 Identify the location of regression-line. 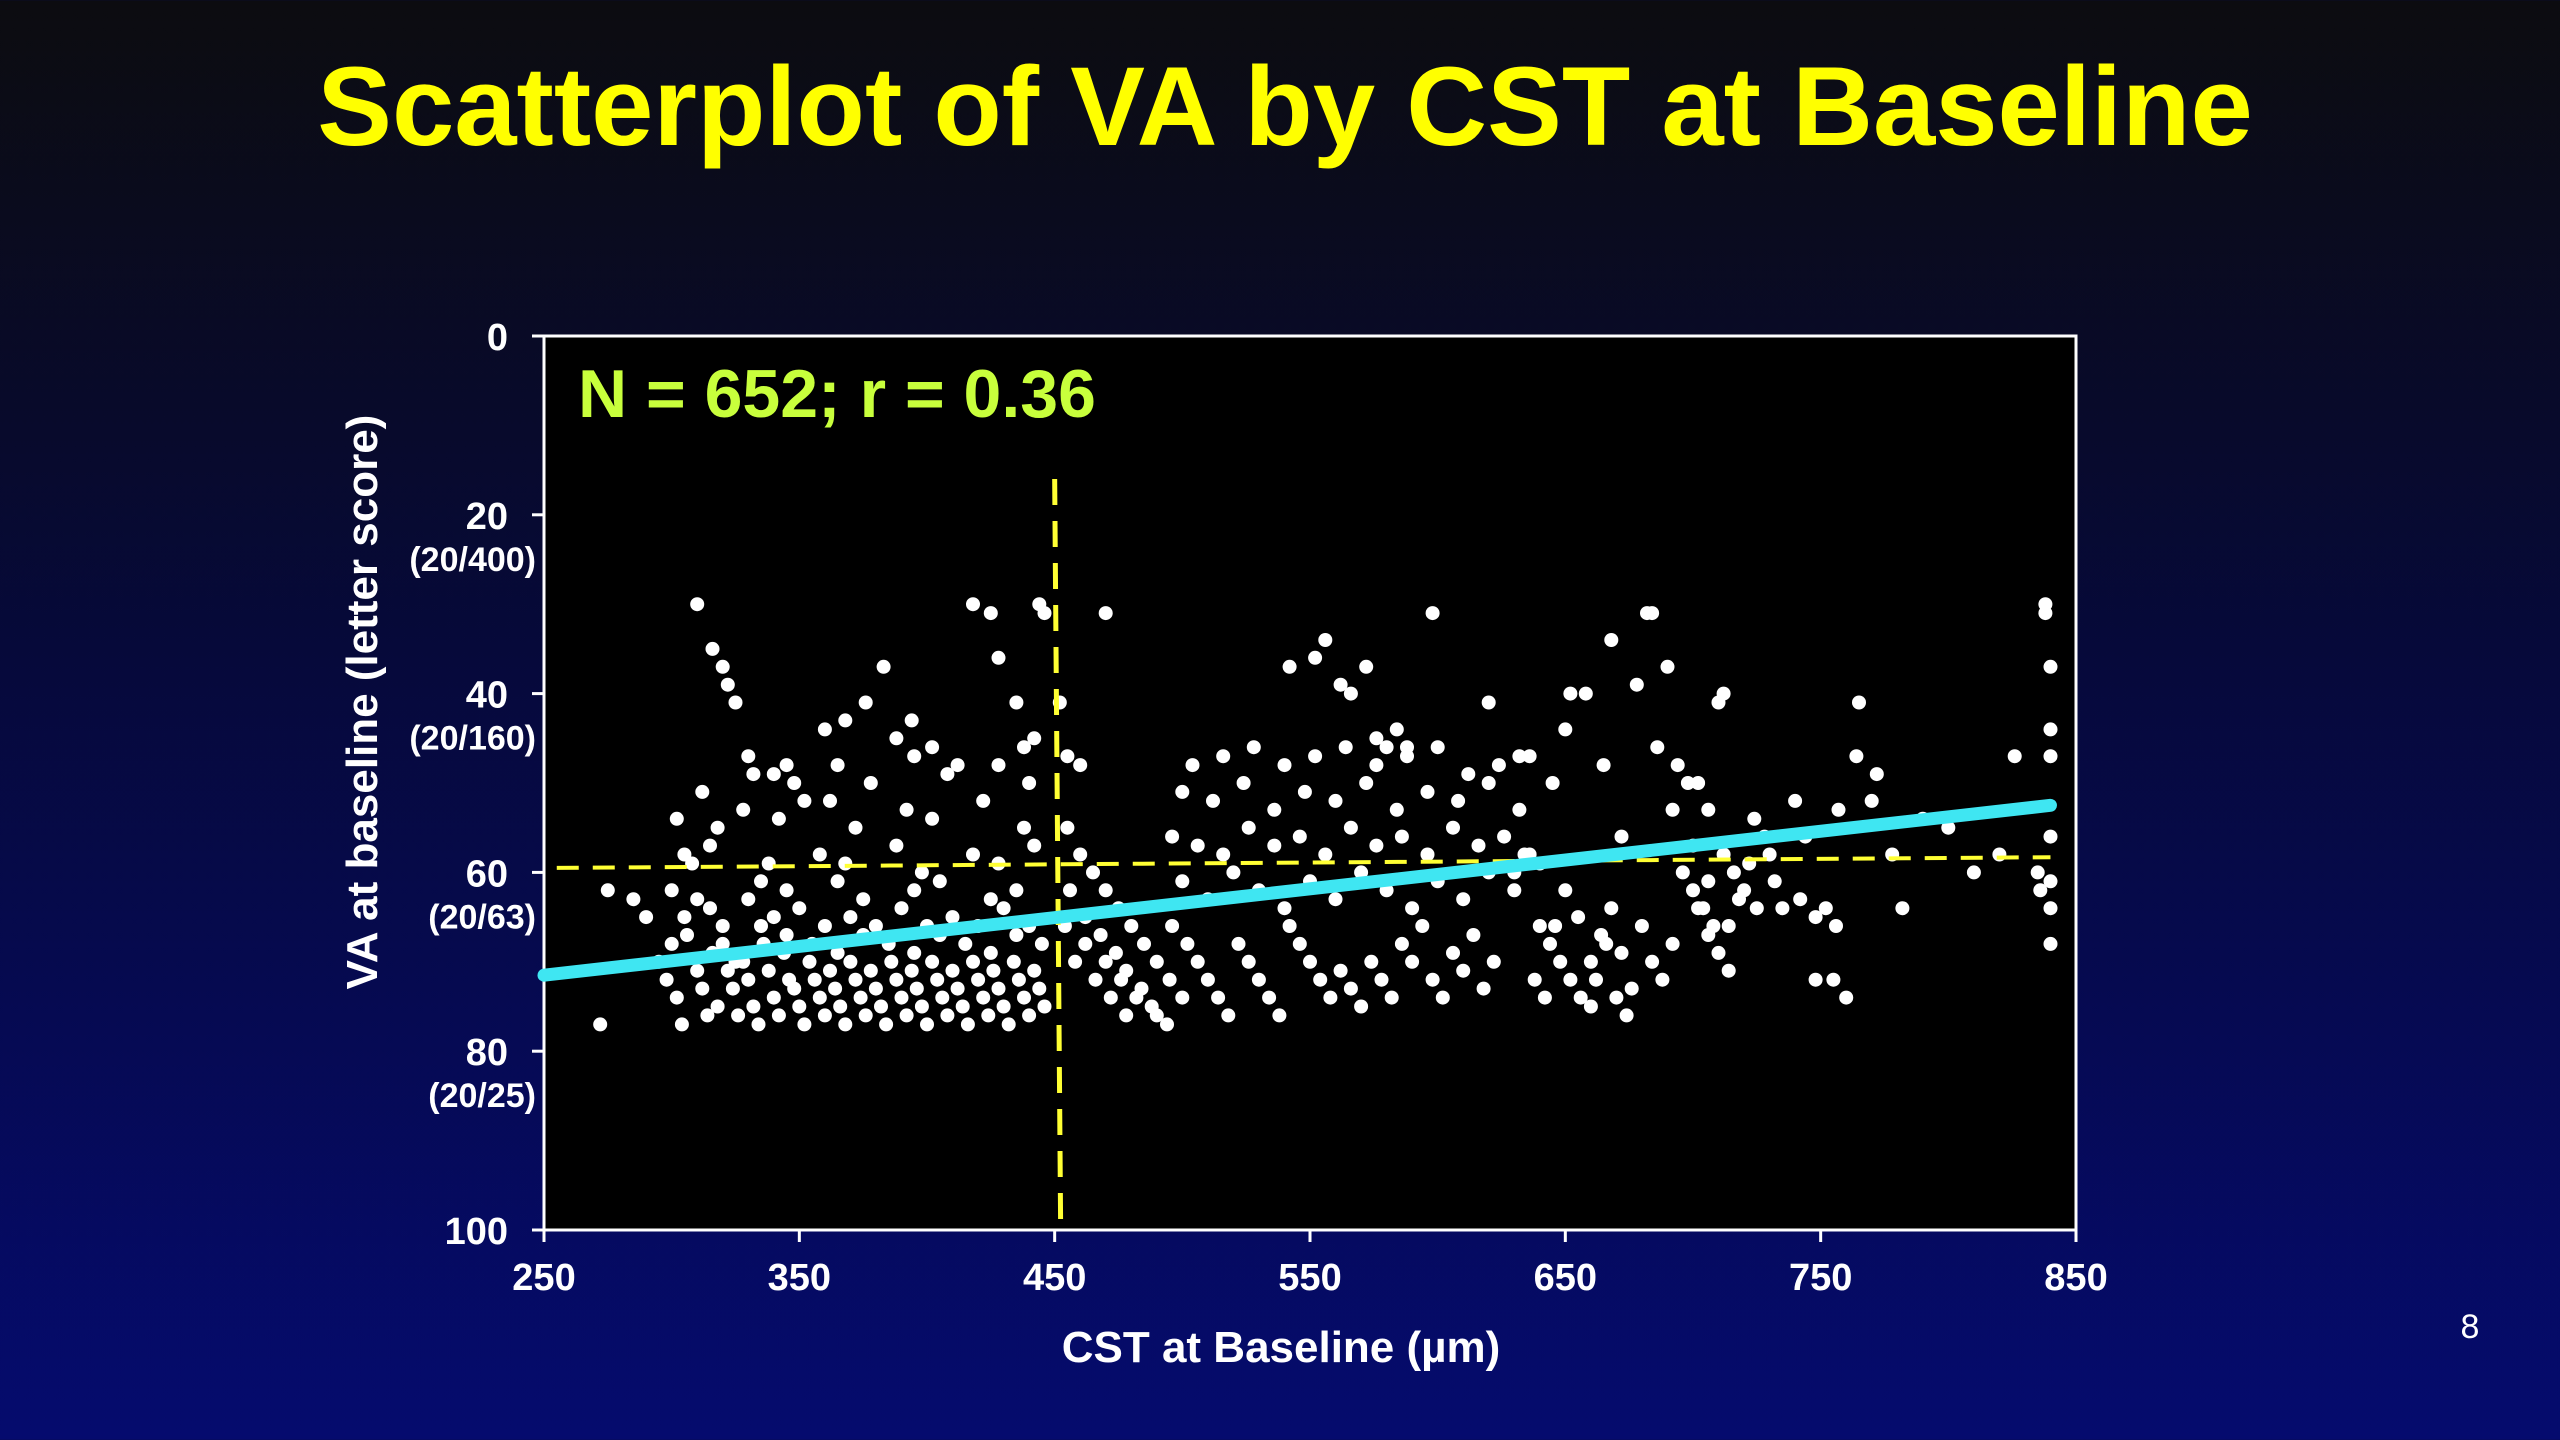
(1297, 890).